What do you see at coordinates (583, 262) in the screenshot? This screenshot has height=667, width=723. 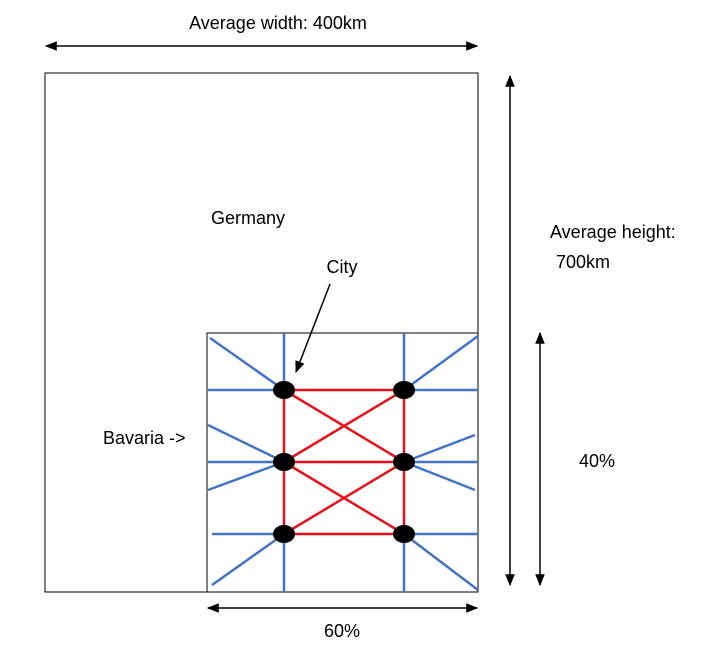 I see `height-value: 700km` at bounding box center [583, 262].